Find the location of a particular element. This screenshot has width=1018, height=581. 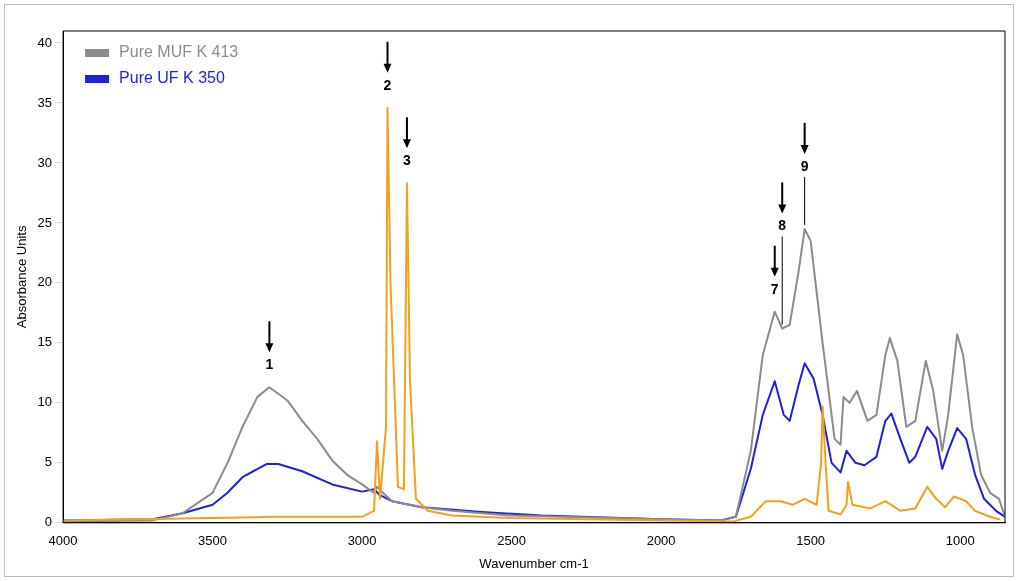

y-tick-label: 5 is located at coordinates (48, 462).